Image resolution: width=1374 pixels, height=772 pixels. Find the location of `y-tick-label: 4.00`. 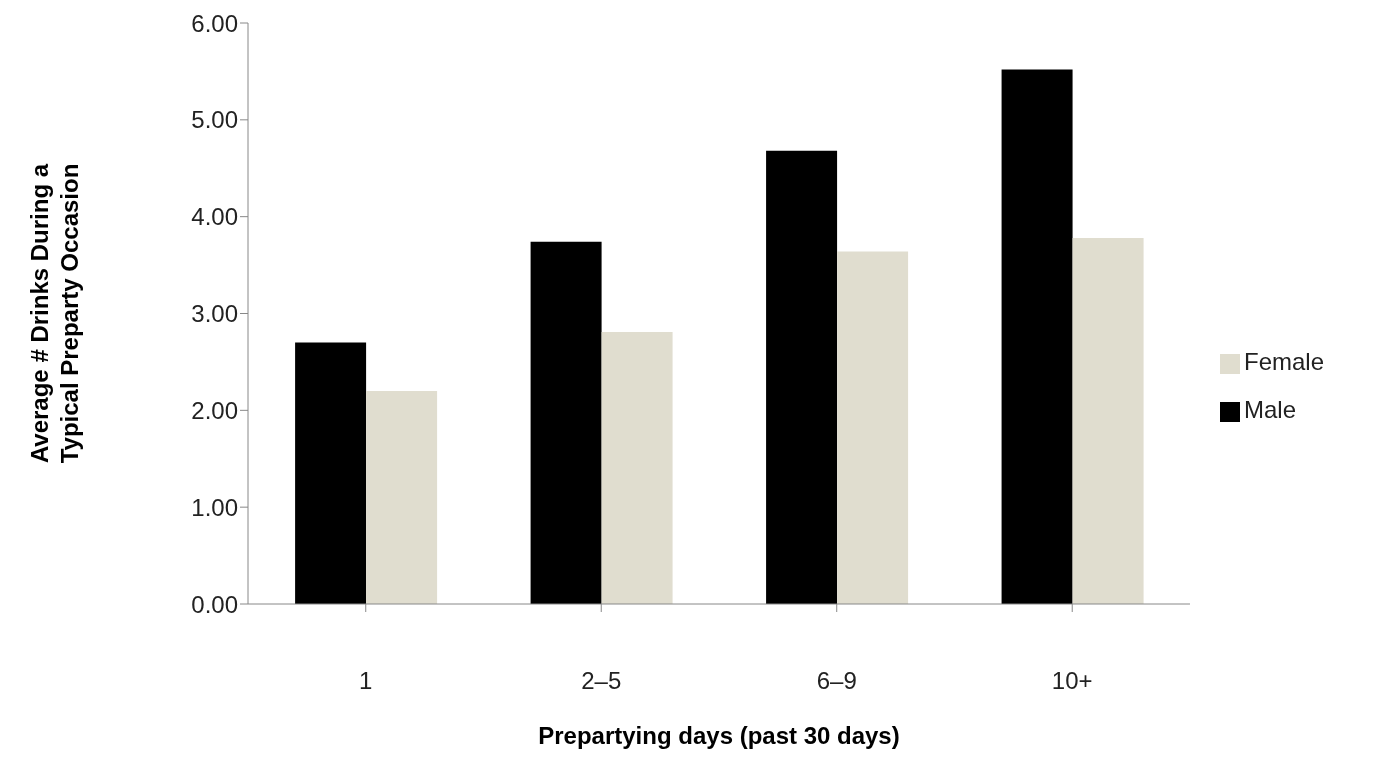

y-tick-label: 4.00 is located at coordinates (214, 217).